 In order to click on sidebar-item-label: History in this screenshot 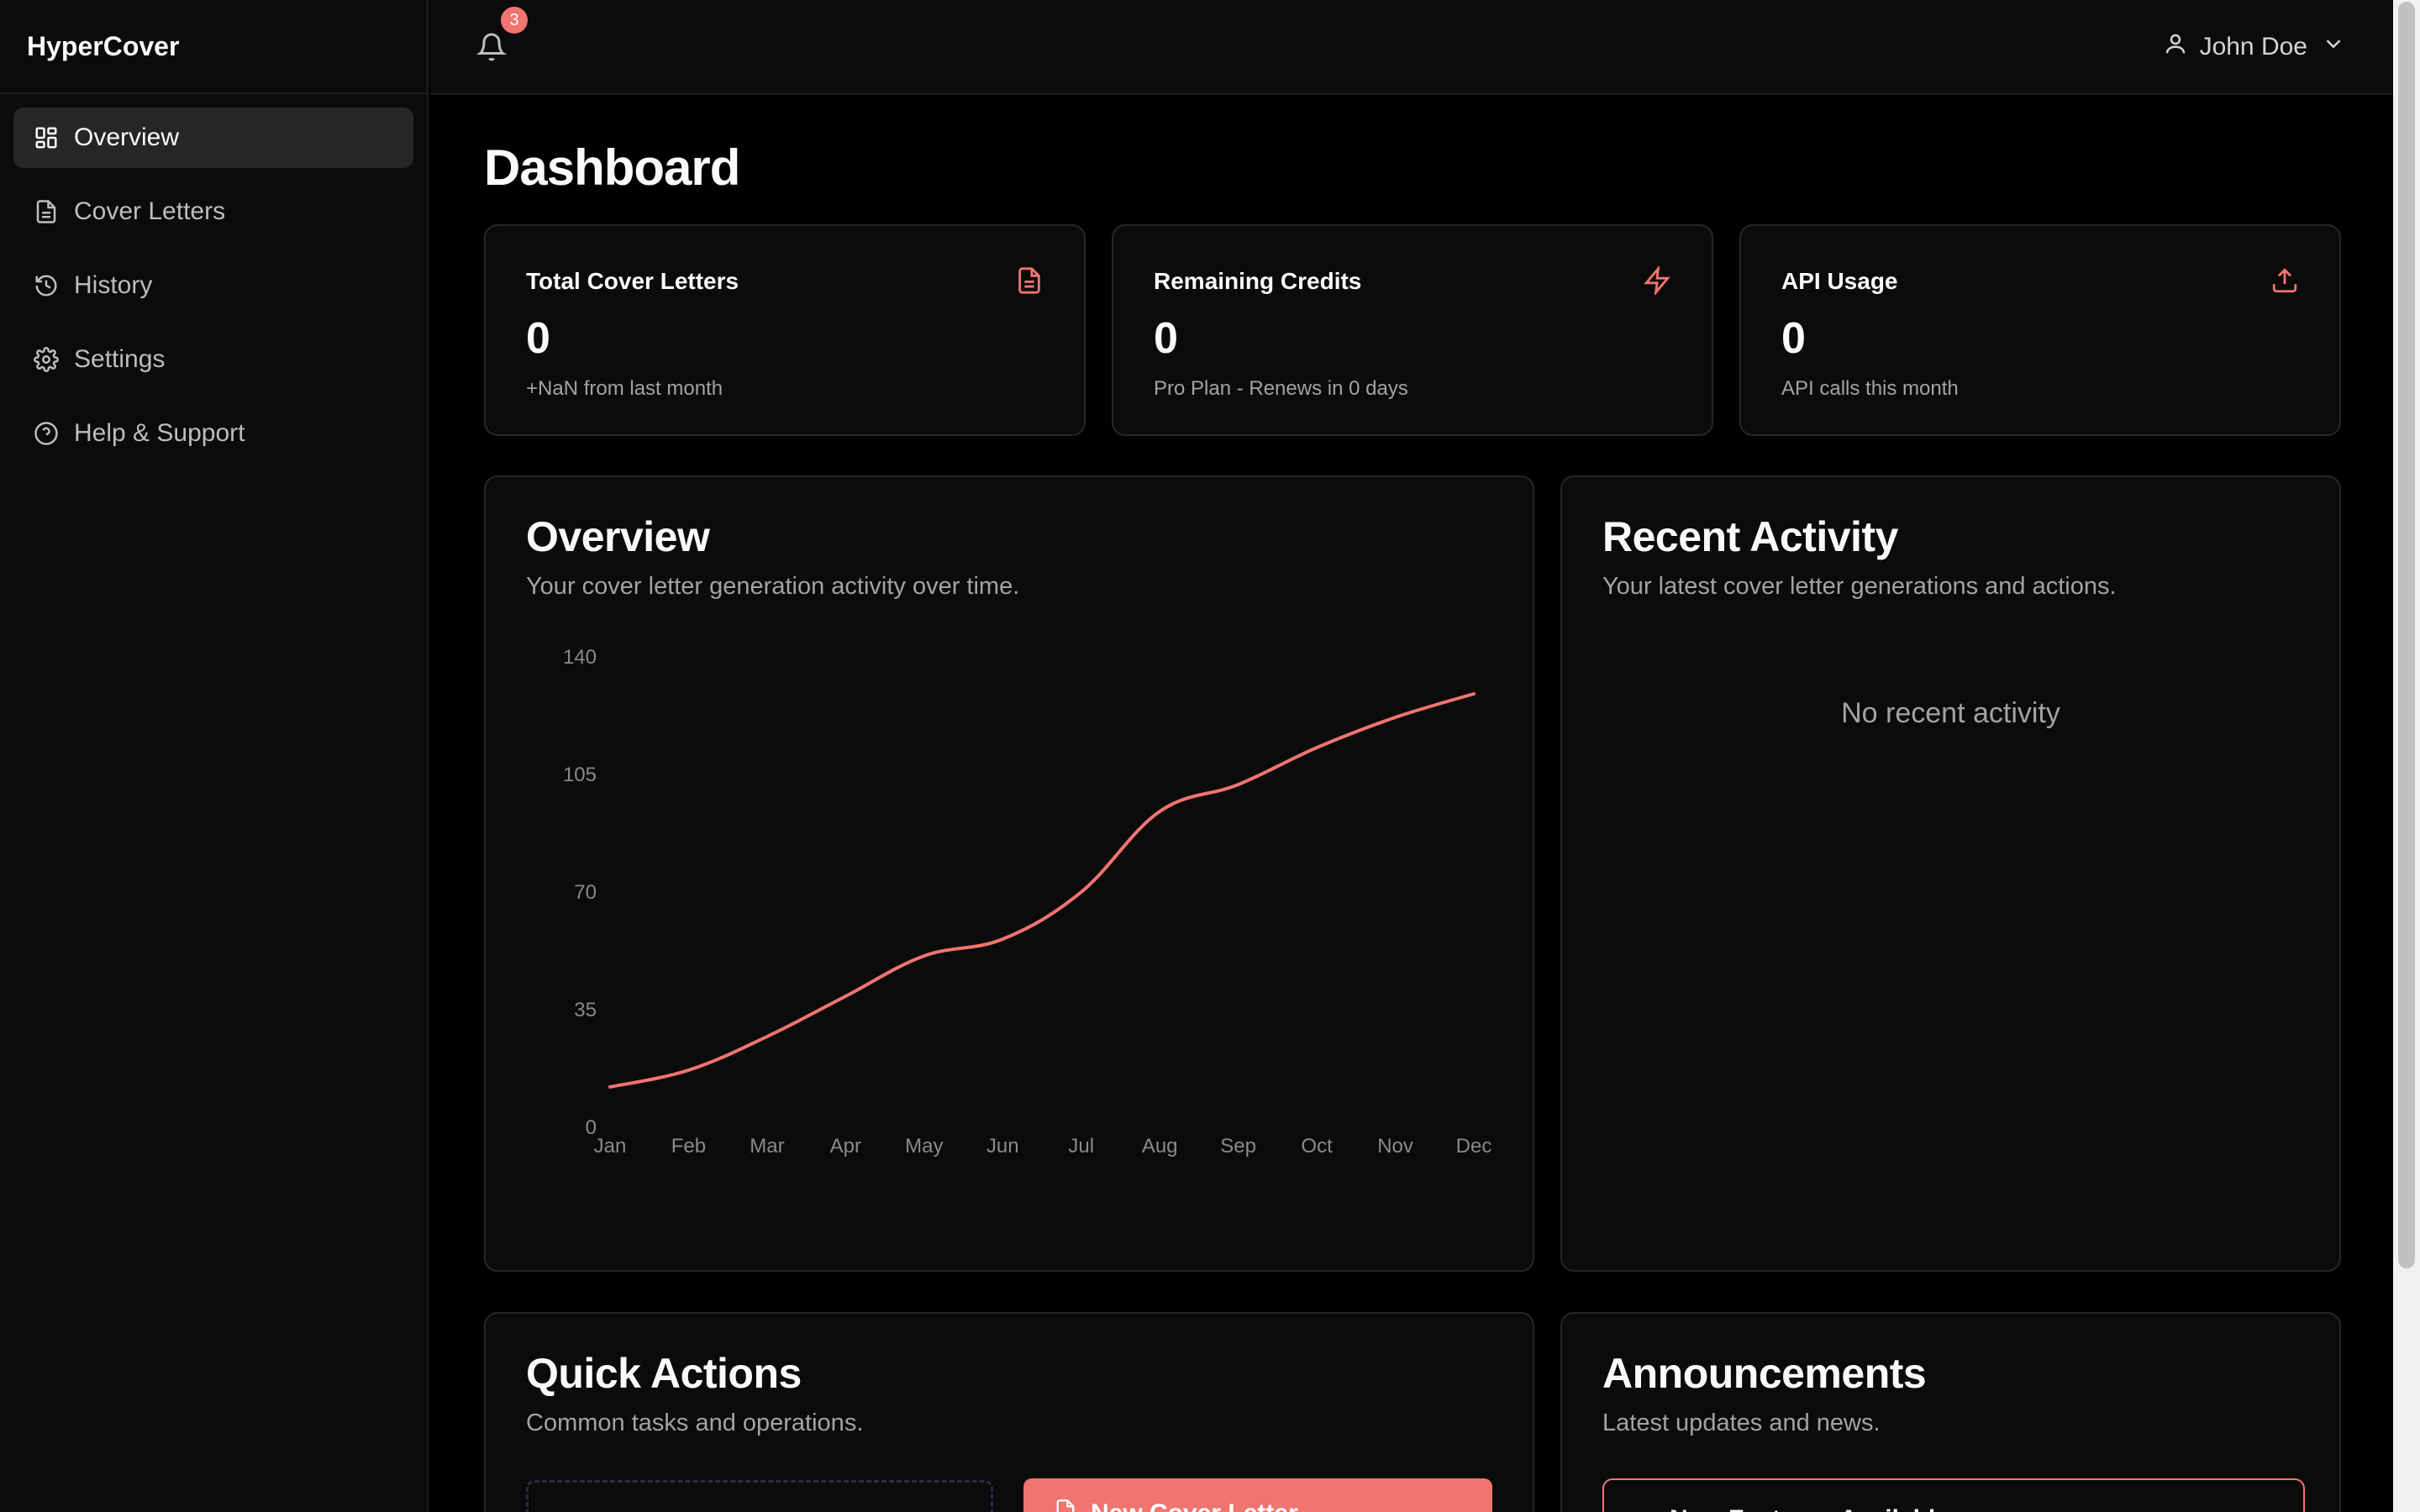, I will do `click(113, 285)`.